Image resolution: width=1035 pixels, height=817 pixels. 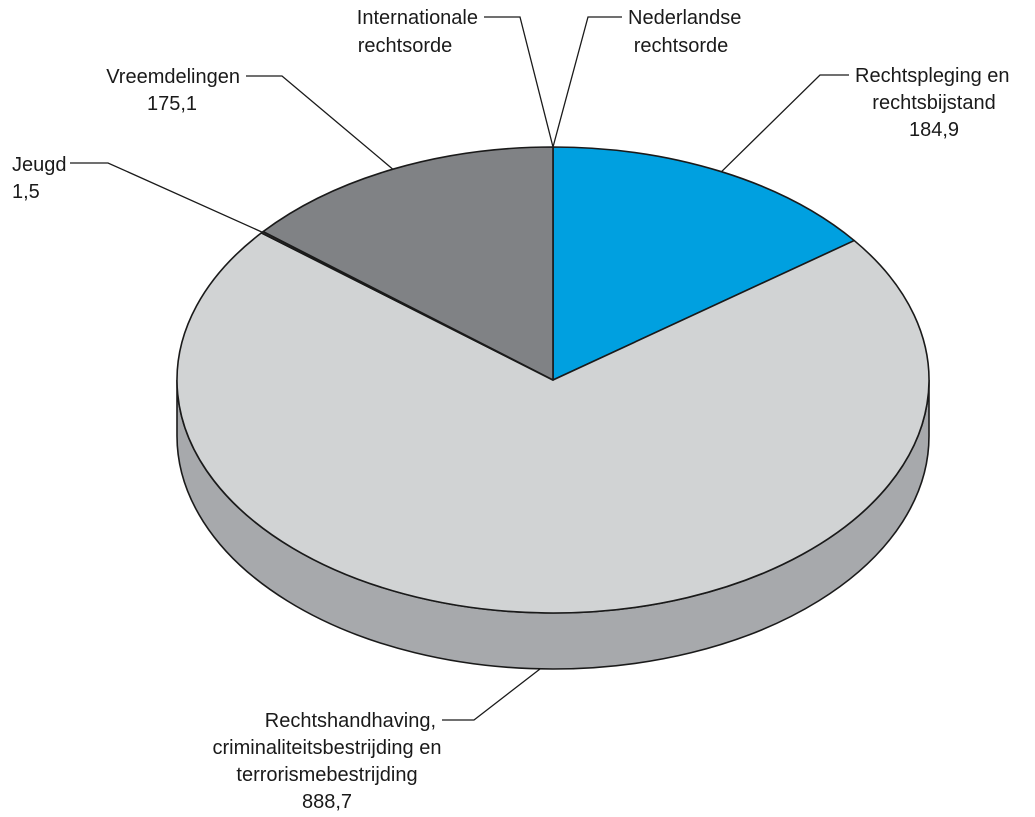 What do you see at coordinates (166, 197) in the screenshot?
I see `leader-line-jeugd` at bounding box center [166, 197].